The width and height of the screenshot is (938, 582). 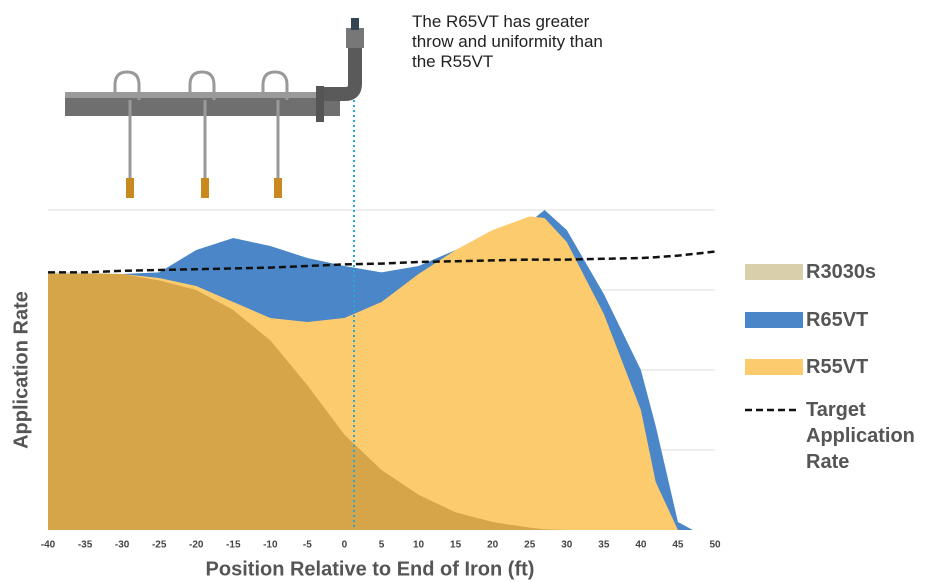 What do you see at coordinates (48, 545) in the screenshot?
I see `x-tick-label: -40` at bounding box center [48, 545].